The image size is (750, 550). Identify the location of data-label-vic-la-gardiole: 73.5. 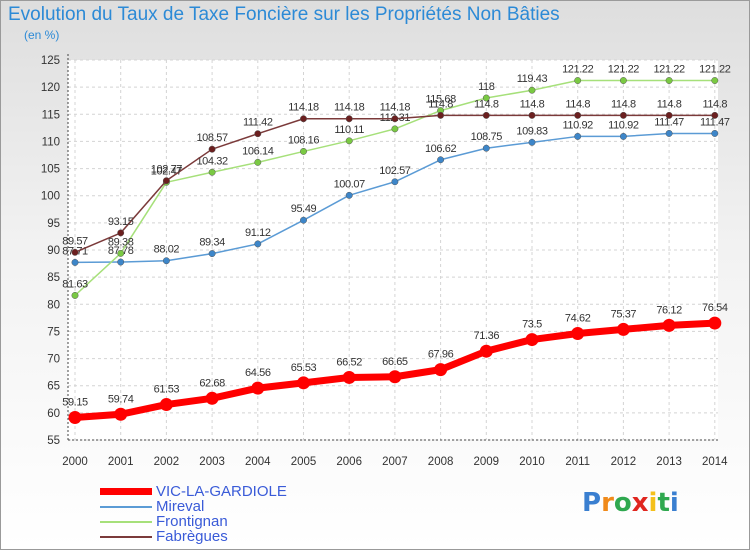
(532, 325).